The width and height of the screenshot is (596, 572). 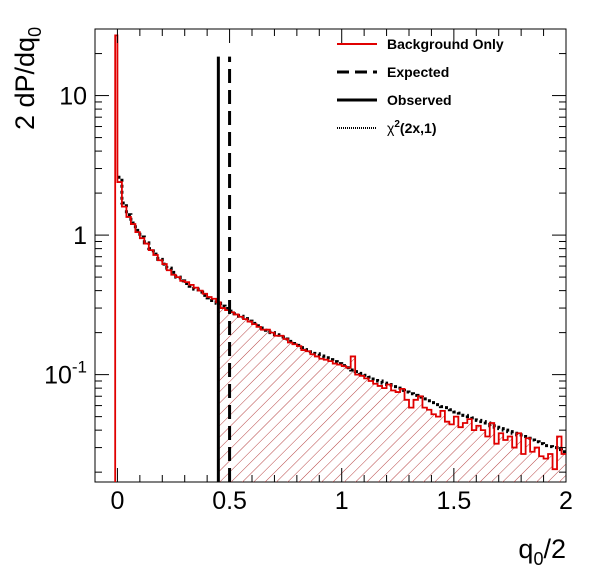 What do you see at coordinates (79, 367) in the screenshot?
I see `y-tick-label-exponent: -1` at bounding box center [79, 367].